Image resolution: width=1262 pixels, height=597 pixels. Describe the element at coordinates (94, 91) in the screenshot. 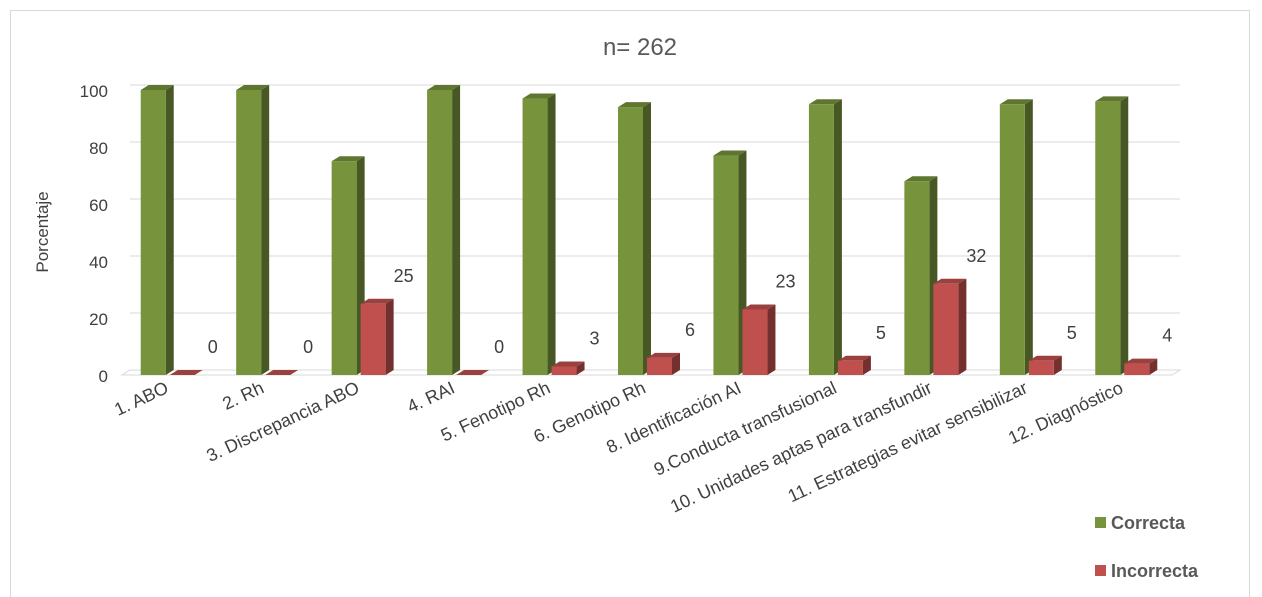

I see `y-tick-label: 100` at that location.